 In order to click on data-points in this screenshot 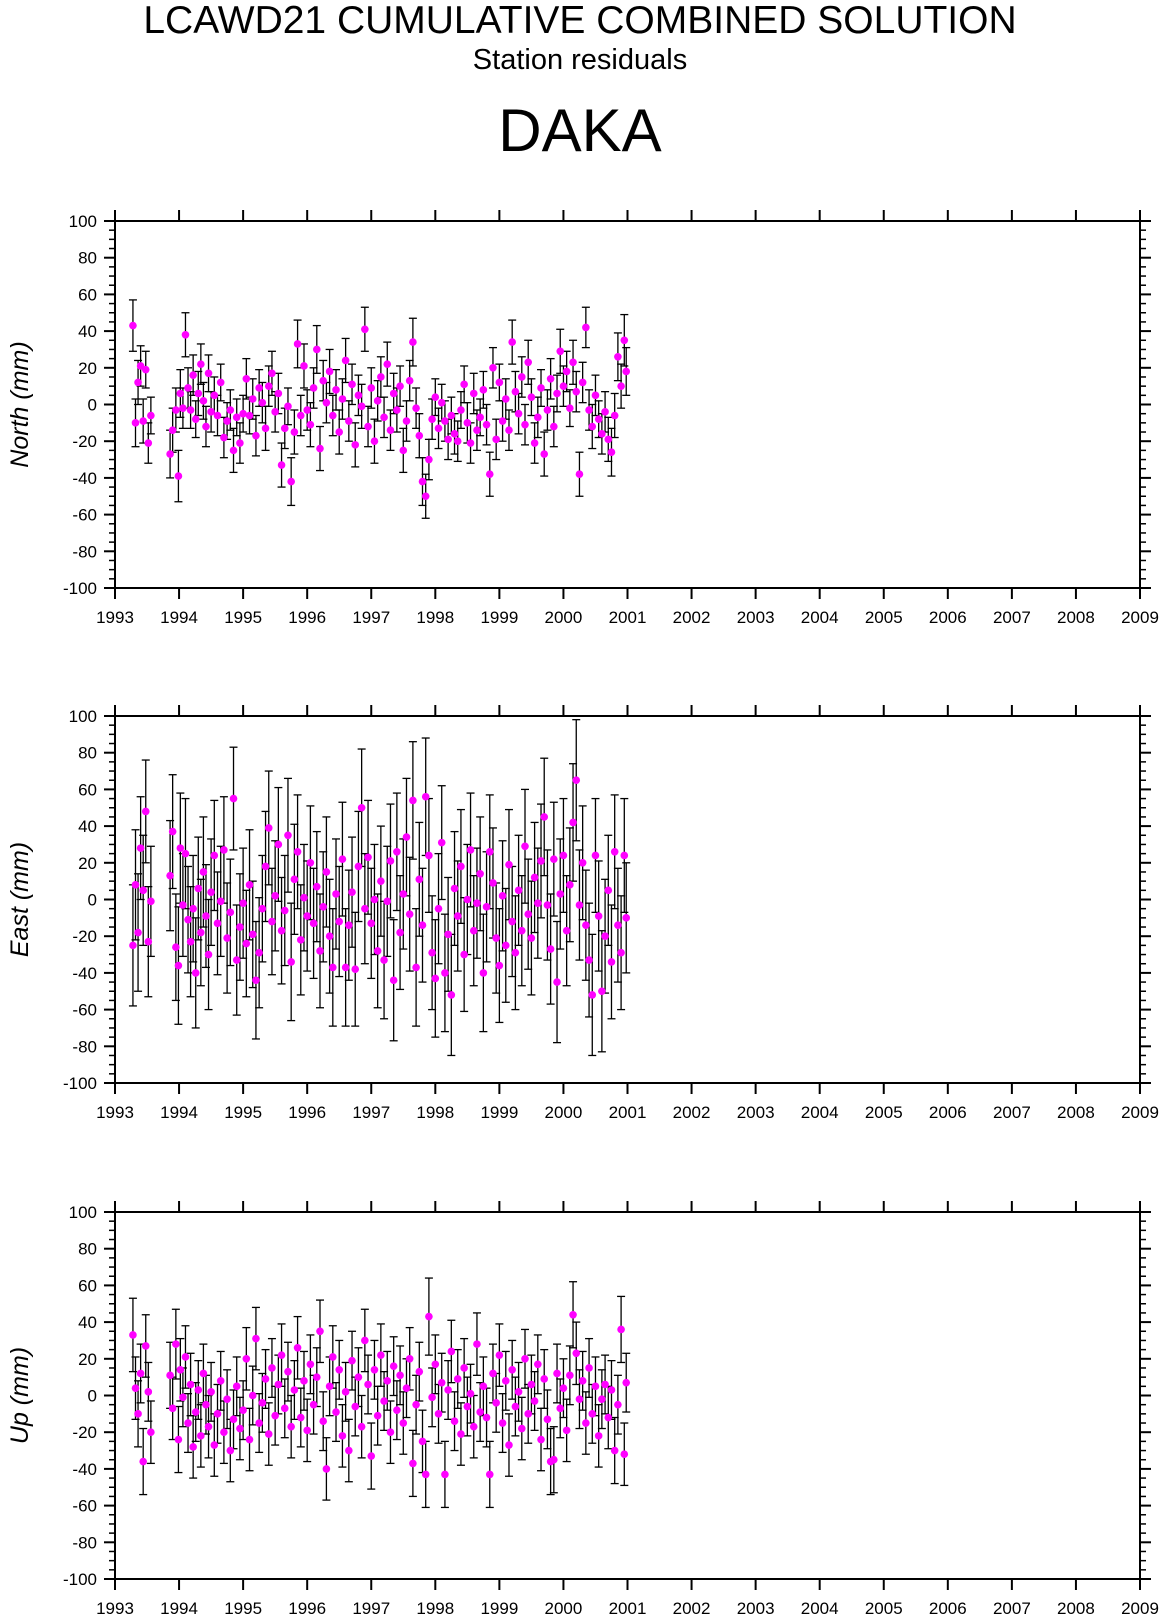, I will do `click(380, 887)`.